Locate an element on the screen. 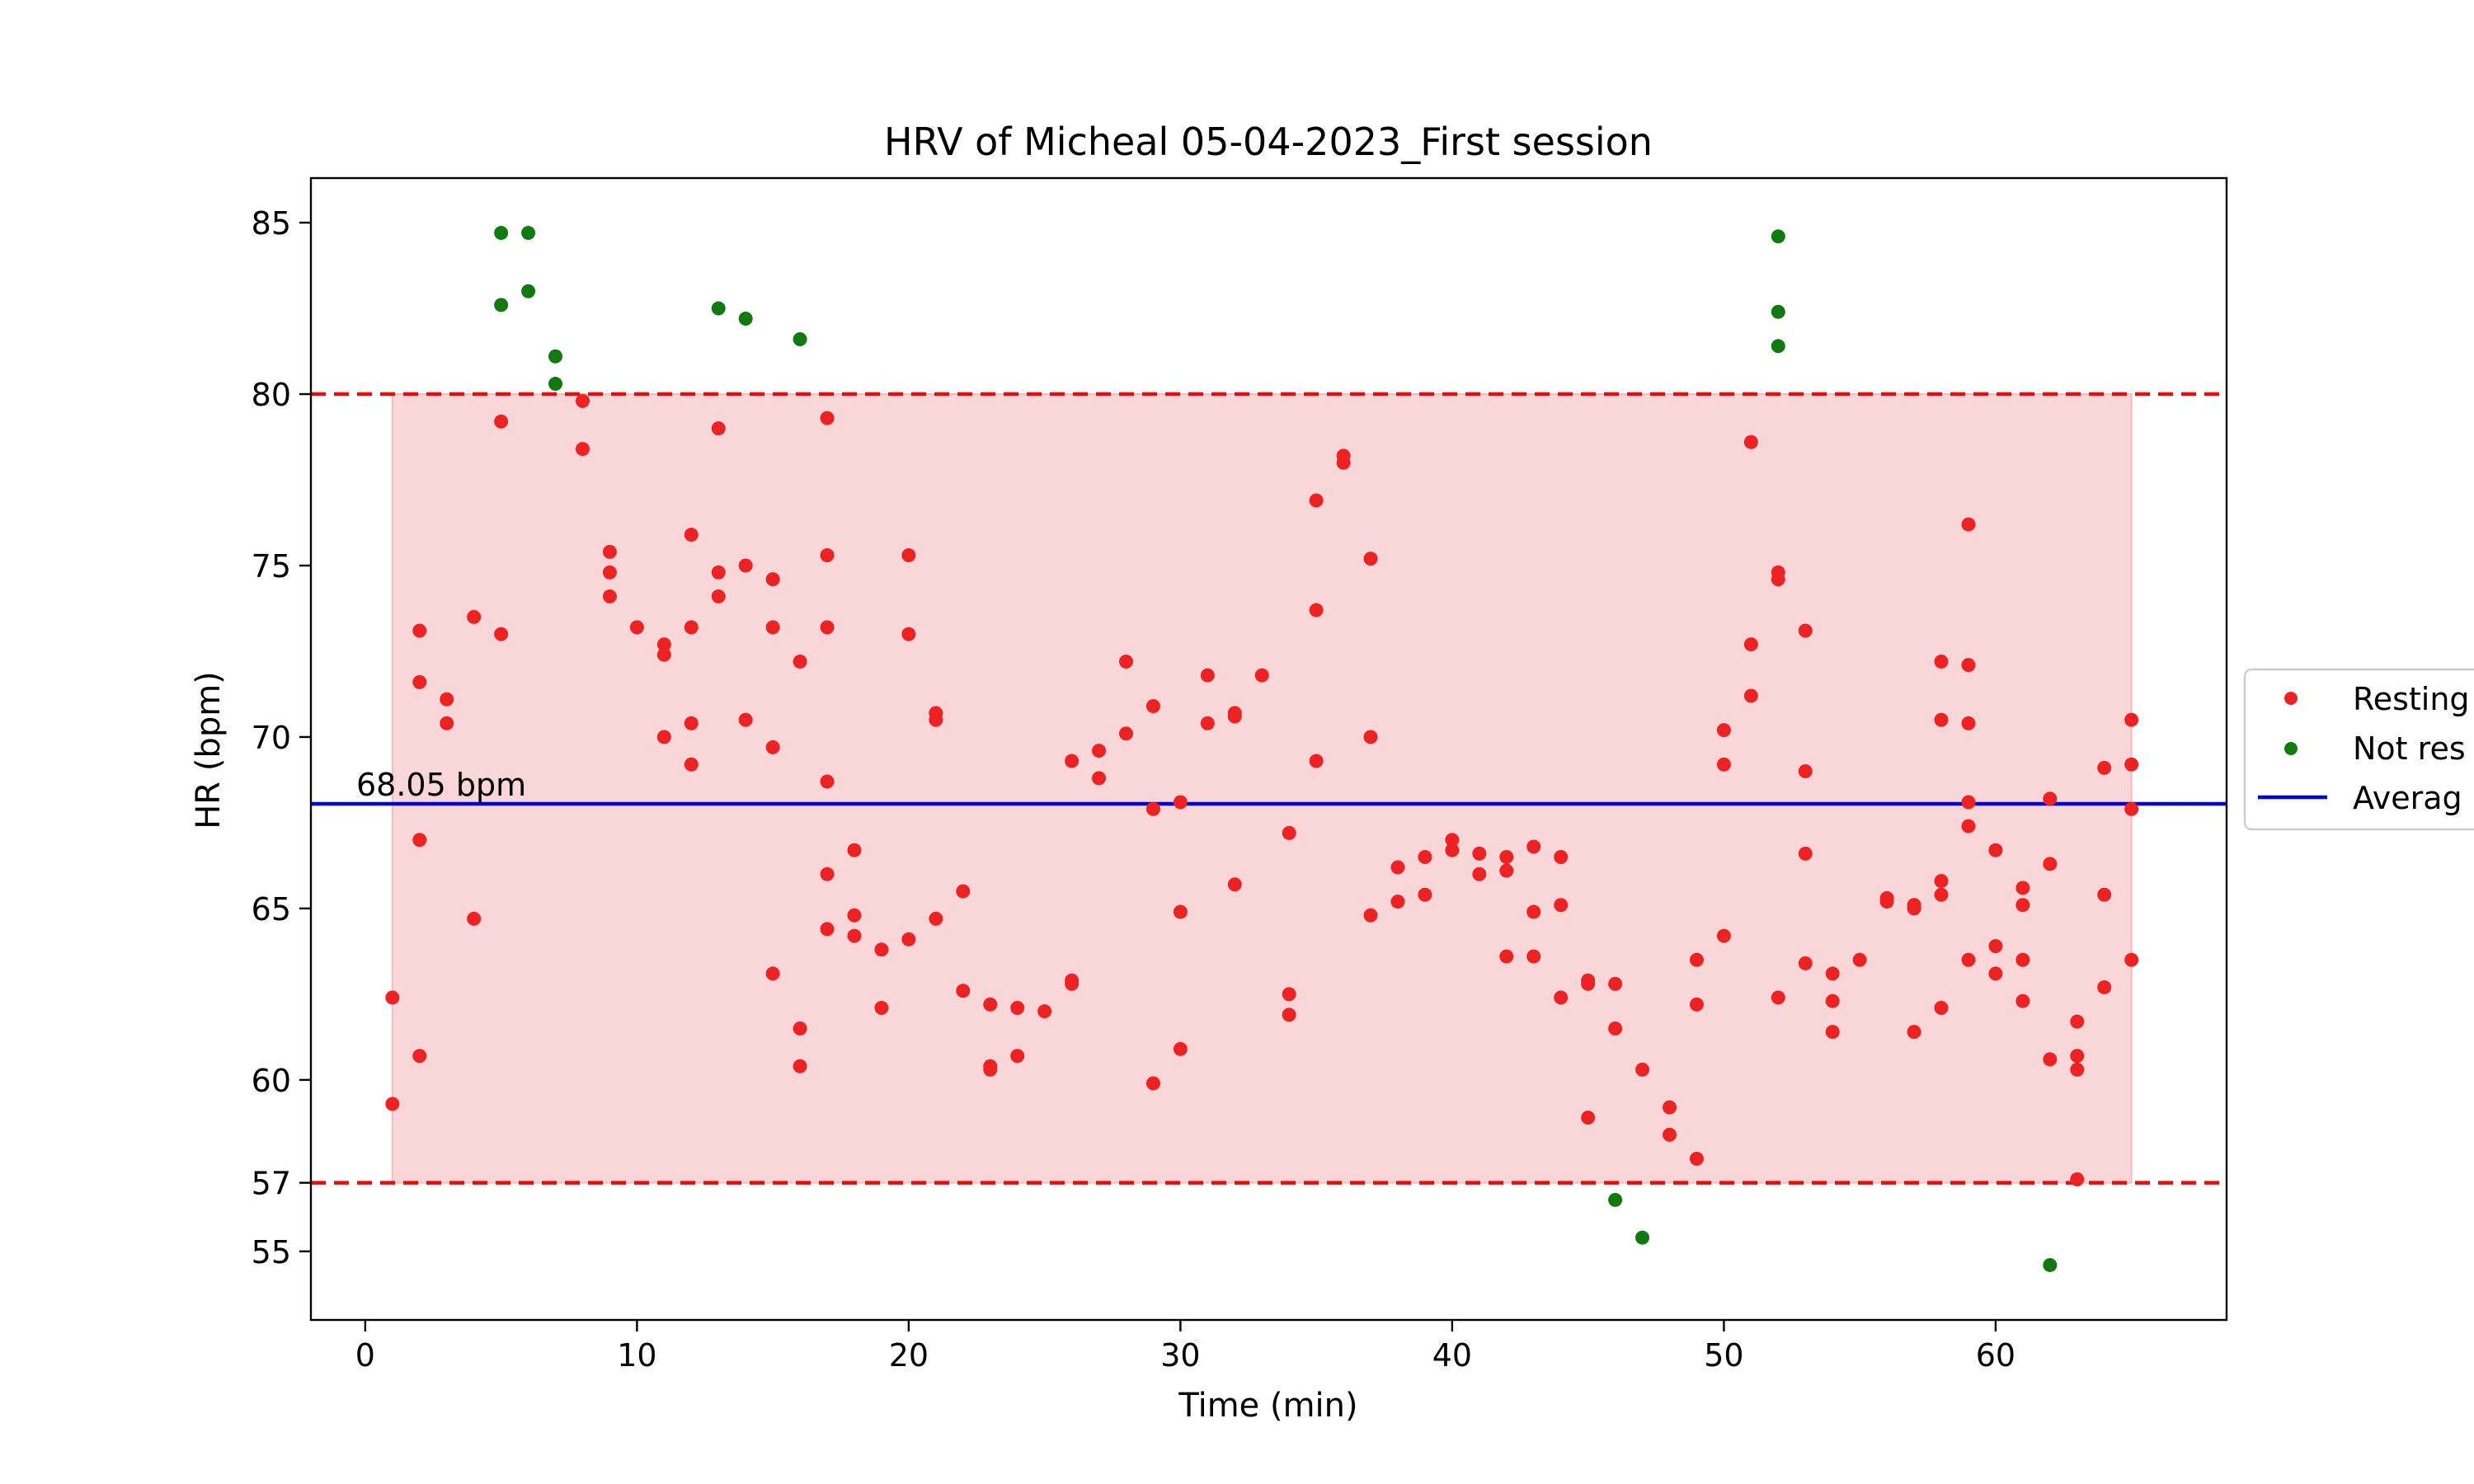 The image size is (2474, 1484). legend-marker-resting is located at coordinates (2291, 698).